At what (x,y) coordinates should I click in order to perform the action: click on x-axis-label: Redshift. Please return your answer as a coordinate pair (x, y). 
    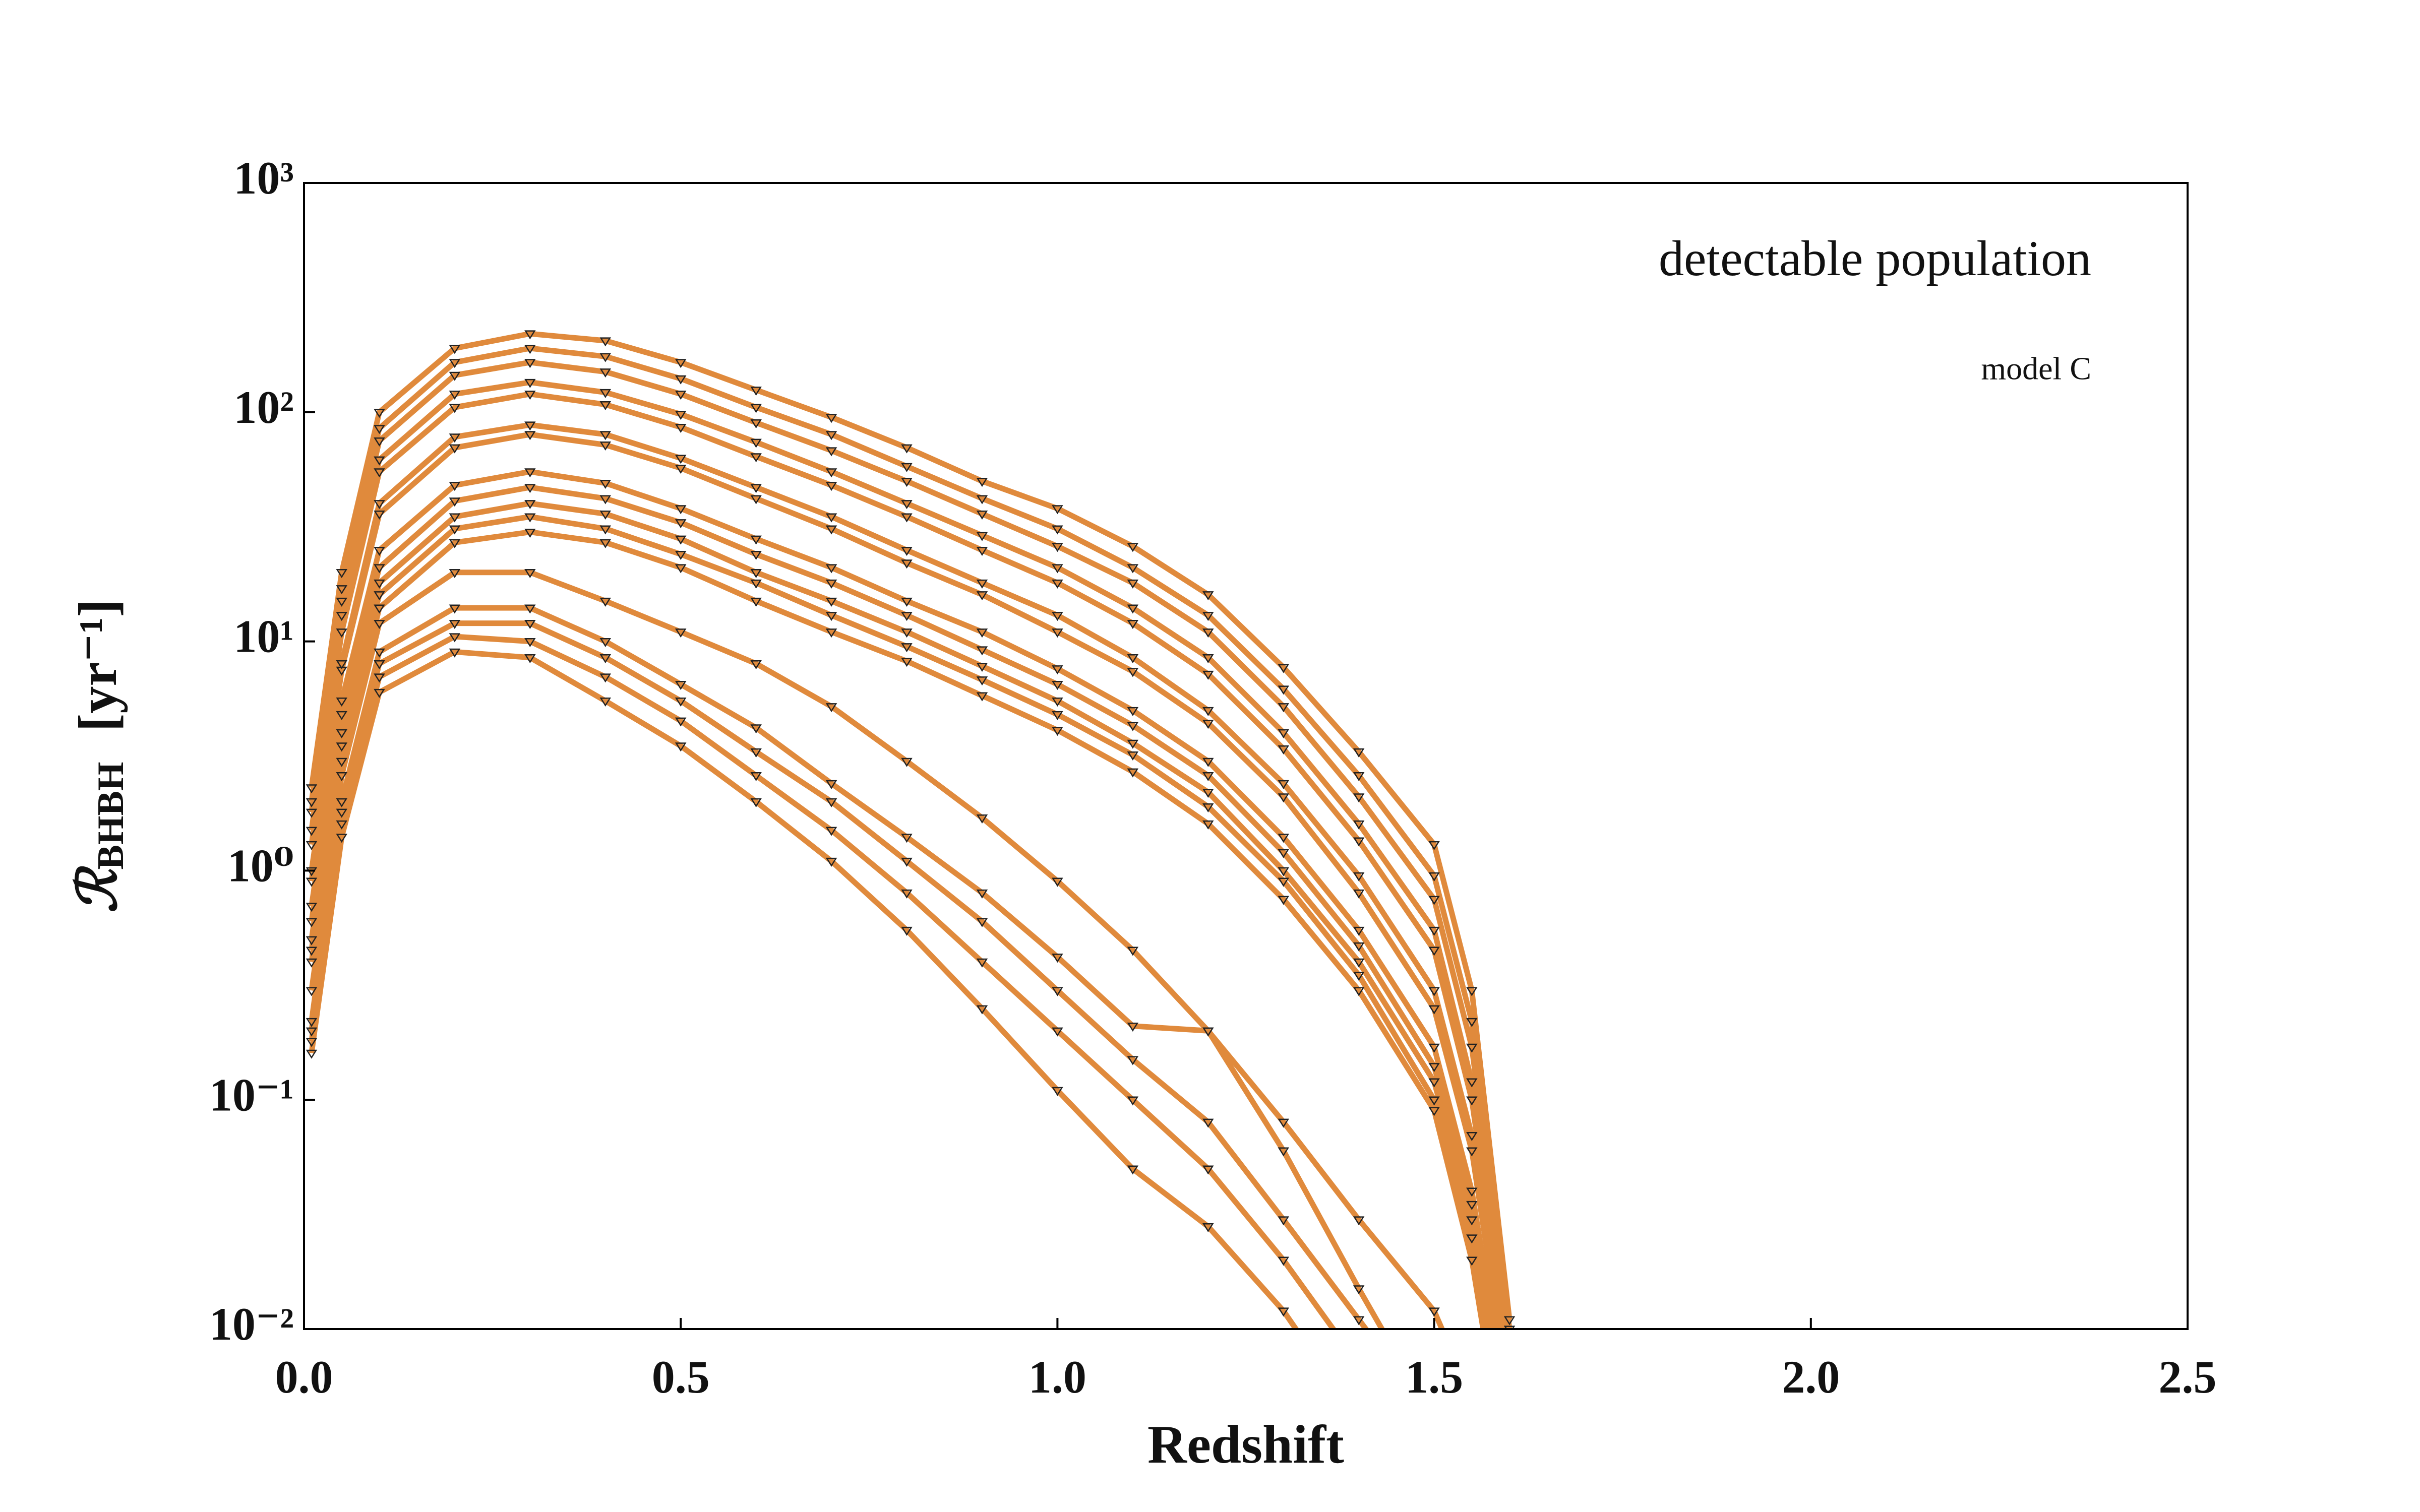
    Looking at the image, I should click on (1245, 1445).